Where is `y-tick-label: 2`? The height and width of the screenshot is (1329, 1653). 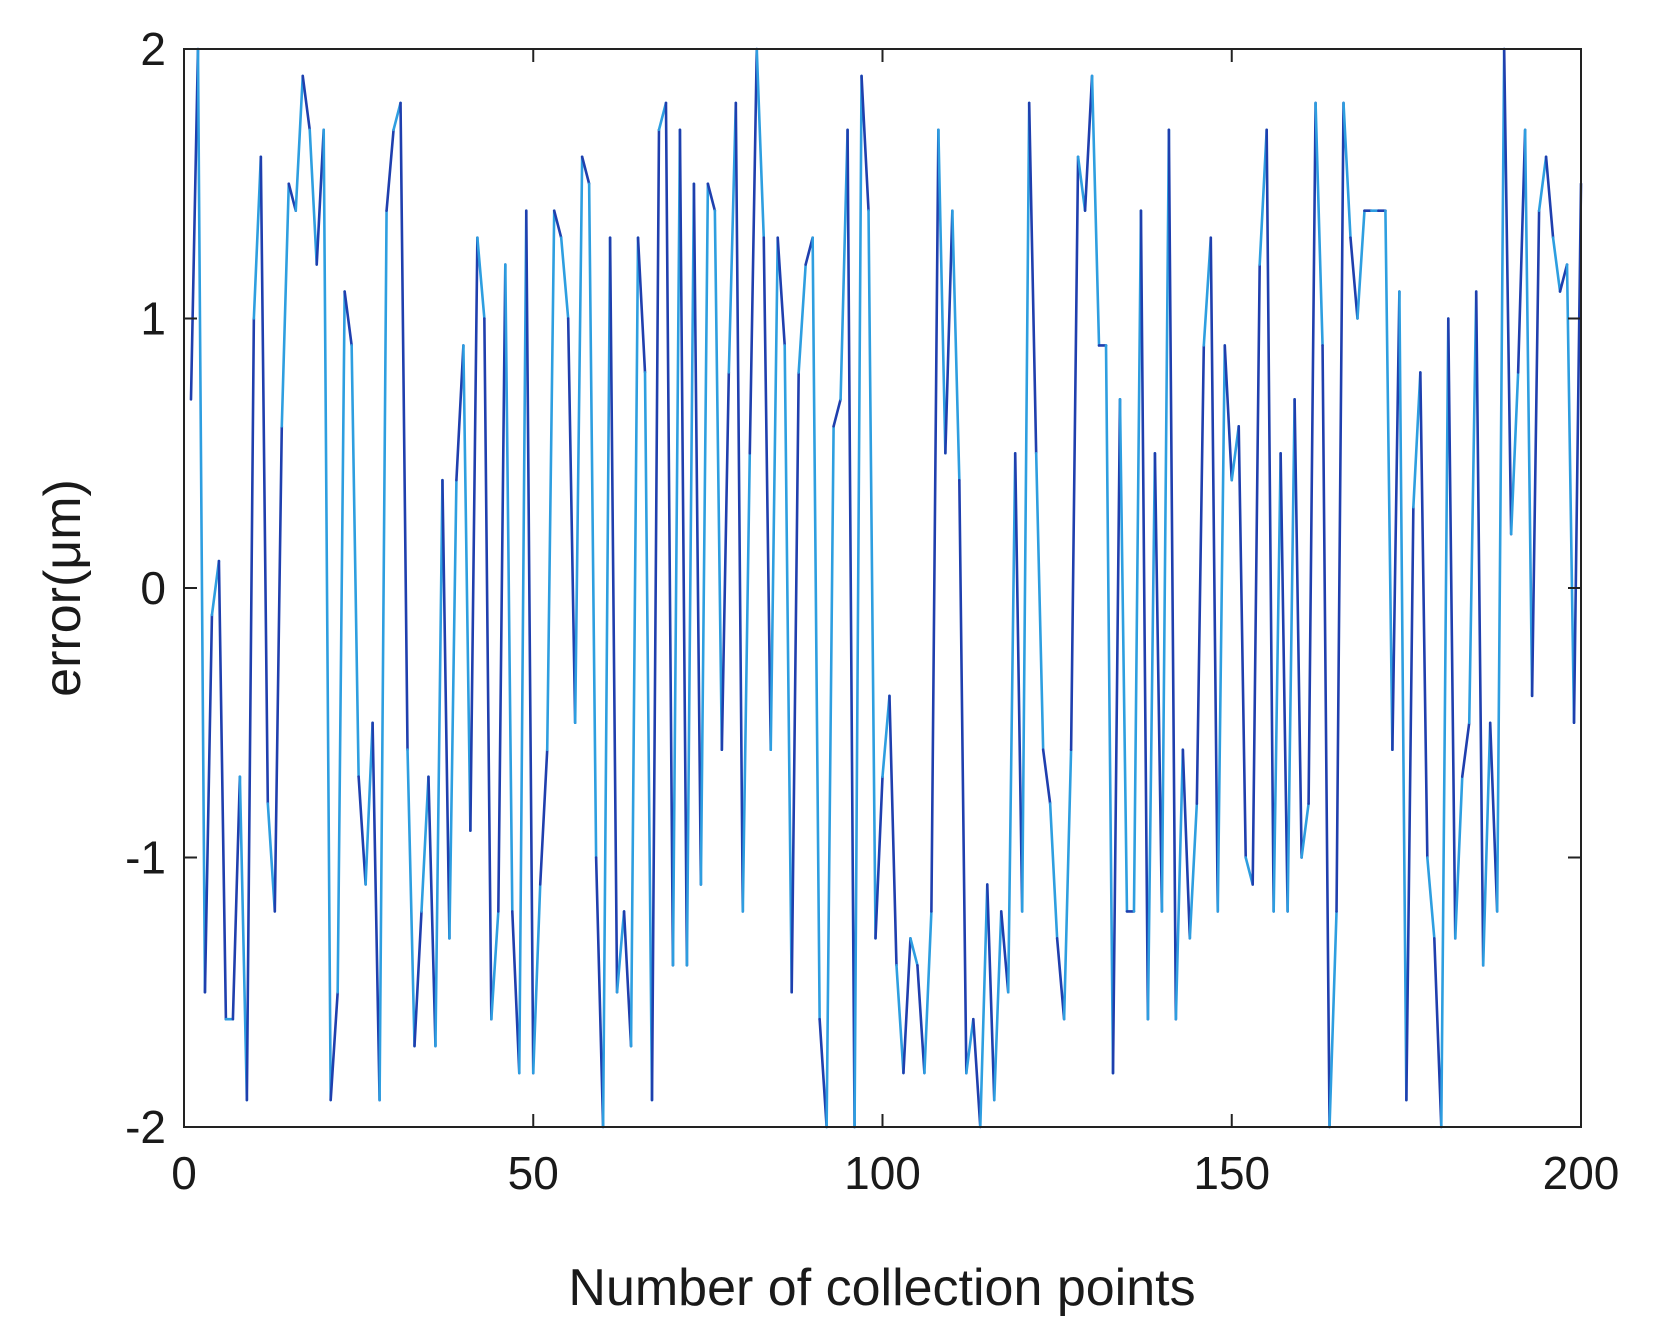 y-tick-label: 2 is located at coordinates (153, 49).